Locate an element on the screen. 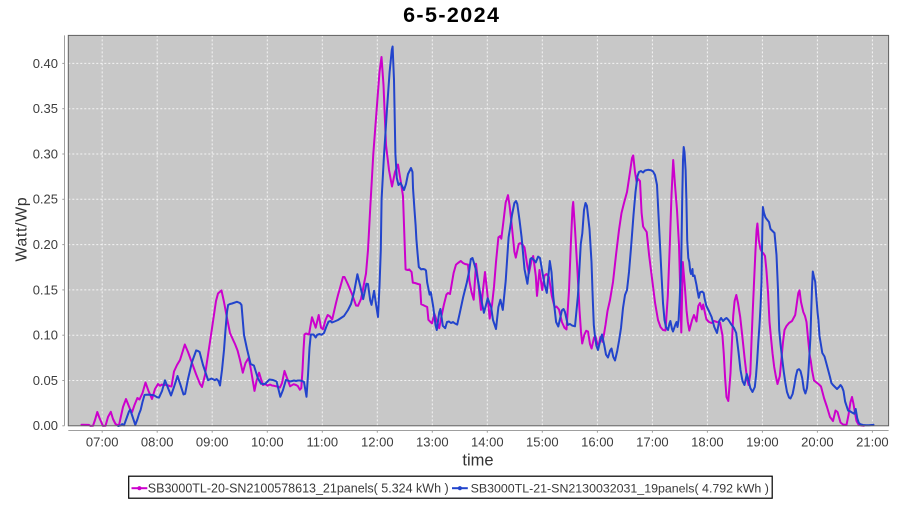 This screenshot has height=505, width=900. svg-text: 20:00 is located at coordinates (817, 442).